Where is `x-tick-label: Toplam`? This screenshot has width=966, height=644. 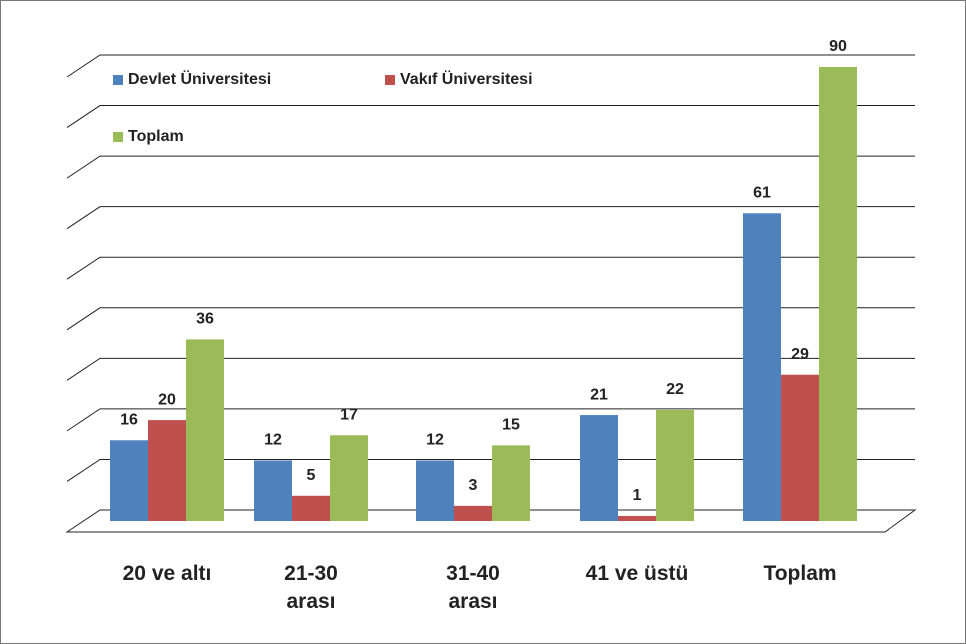 x-tick-label: Toplam is located at coordinates (800, 573).